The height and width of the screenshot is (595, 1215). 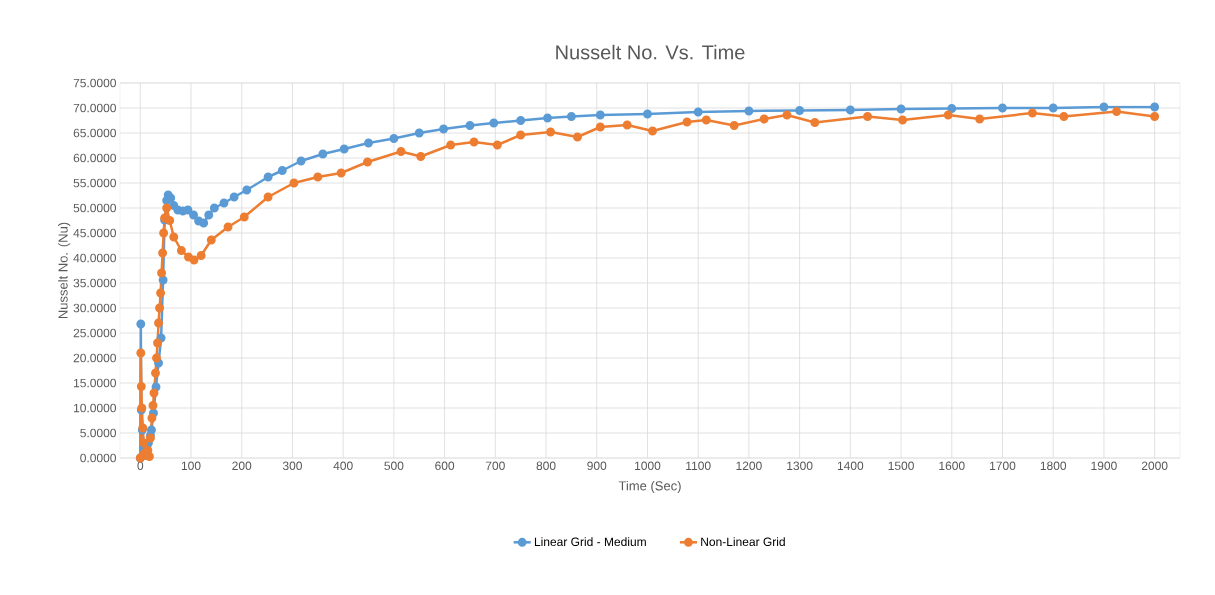 What do you see at coordinates (64, 270) in the screenshot?
I see `y-axis-title: Nusselt No. (Nu)` at bounding box center [64, 270].